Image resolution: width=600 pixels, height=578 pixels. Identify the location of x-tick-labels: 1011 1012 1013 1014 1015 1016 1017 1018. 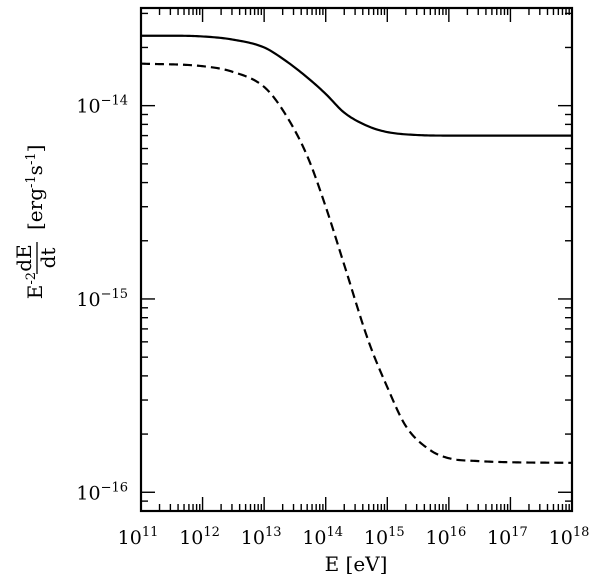
(354, 537).